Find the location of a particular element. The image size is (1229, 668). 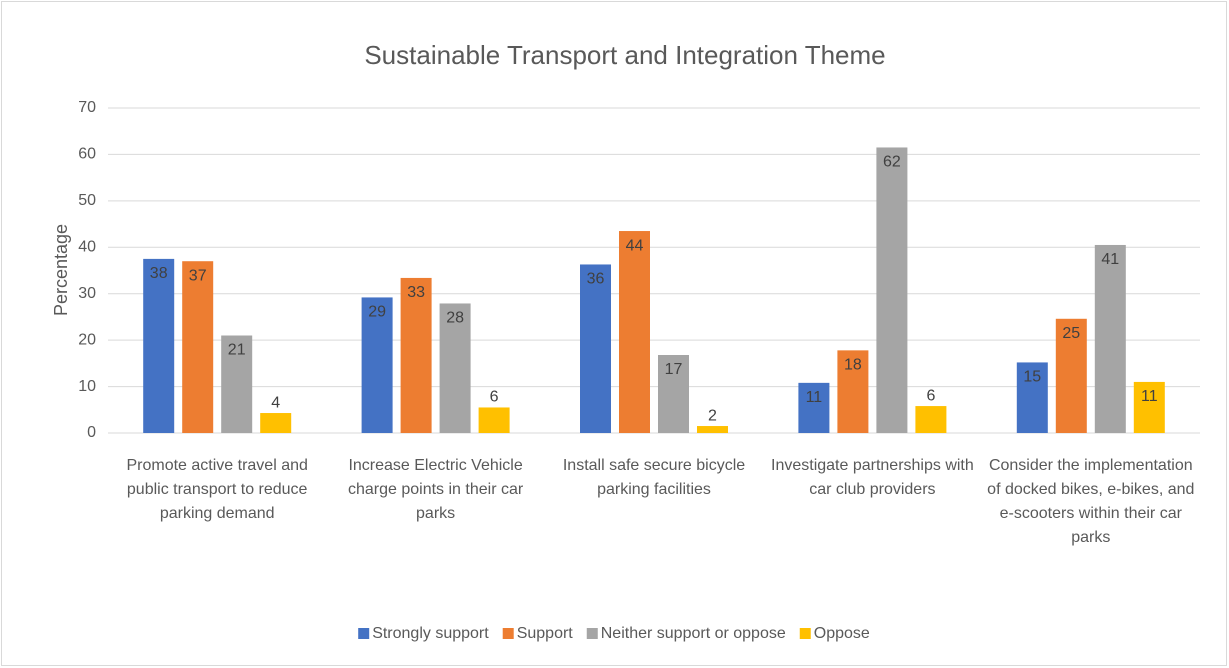

data-label: 21 is located at coordinates (237, 350).